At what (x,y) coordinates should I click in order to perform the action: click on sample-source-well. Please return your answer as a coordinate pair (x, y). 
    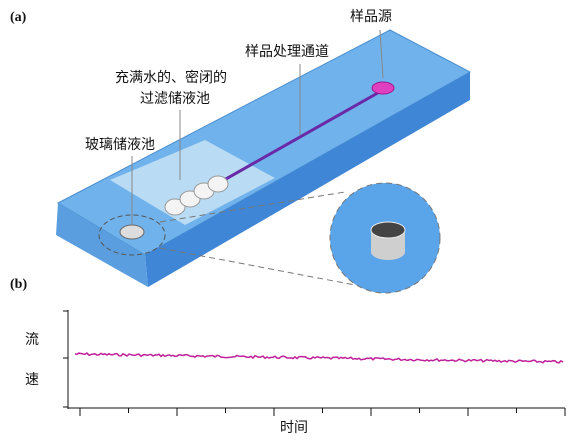
    Looking at the image, I should click on (383, 88).